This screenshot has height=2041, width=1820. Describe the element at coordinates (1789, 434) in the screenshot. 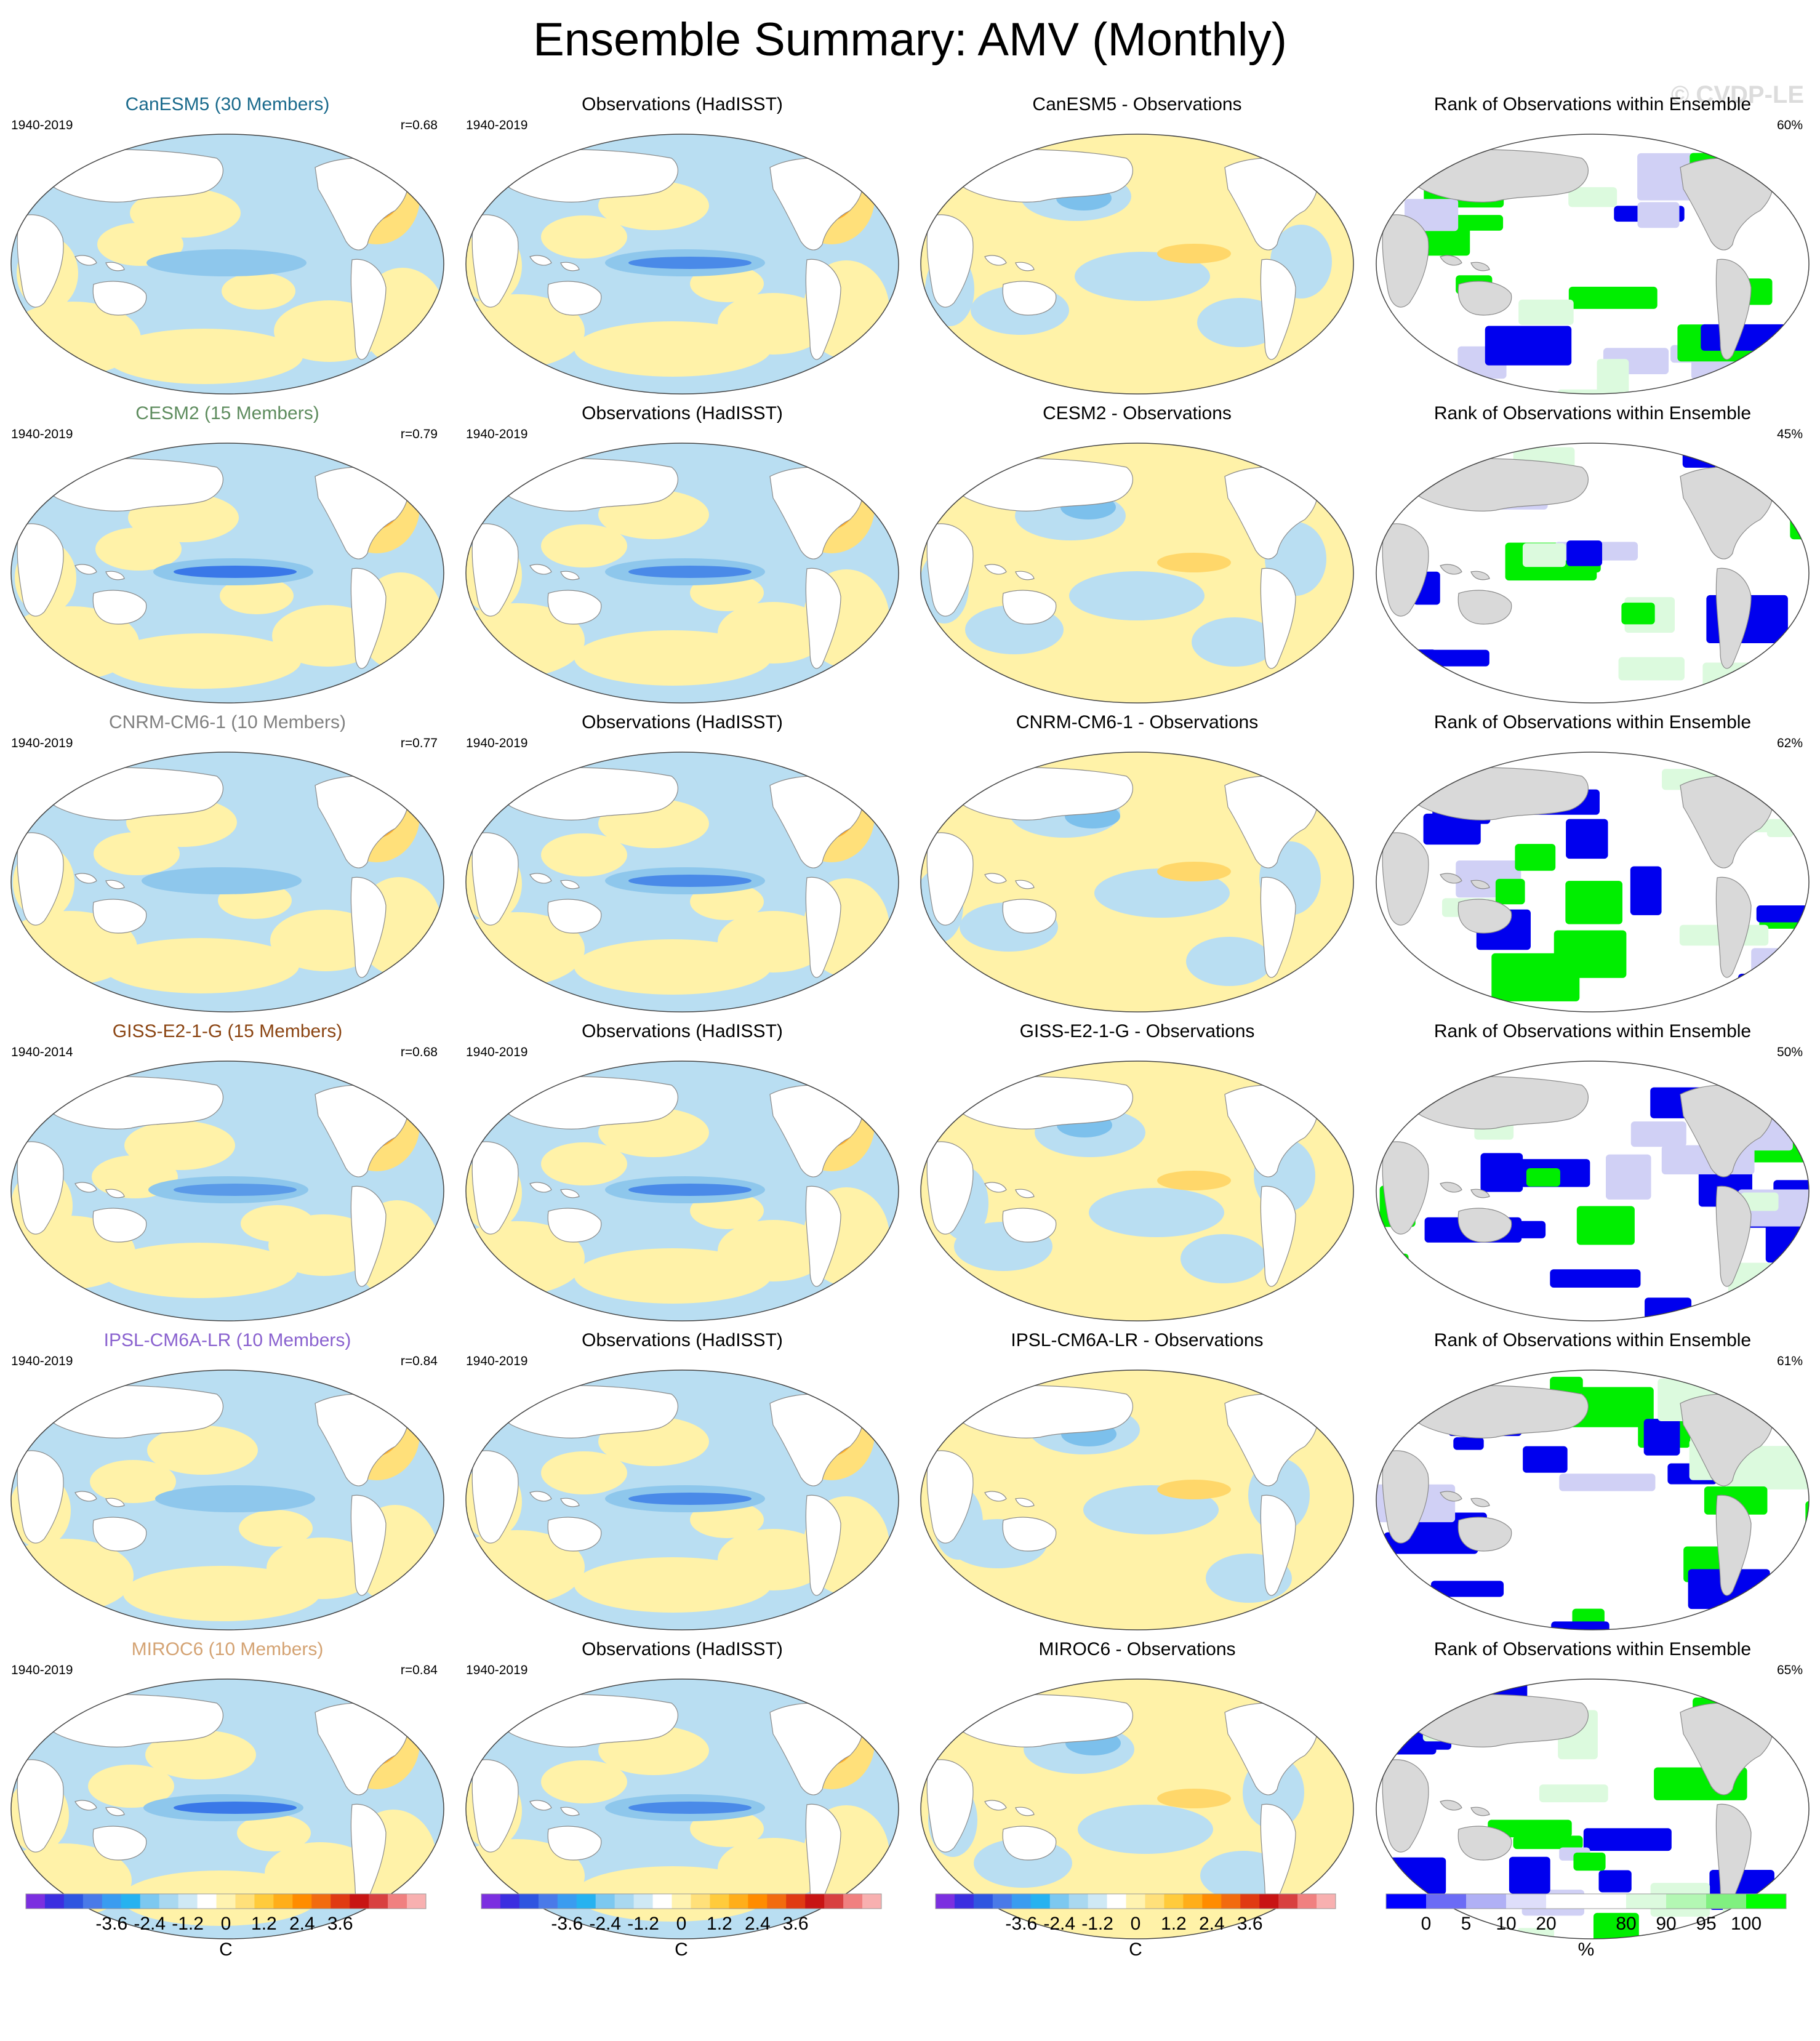

I see `rank-percent: 45%` at that location.